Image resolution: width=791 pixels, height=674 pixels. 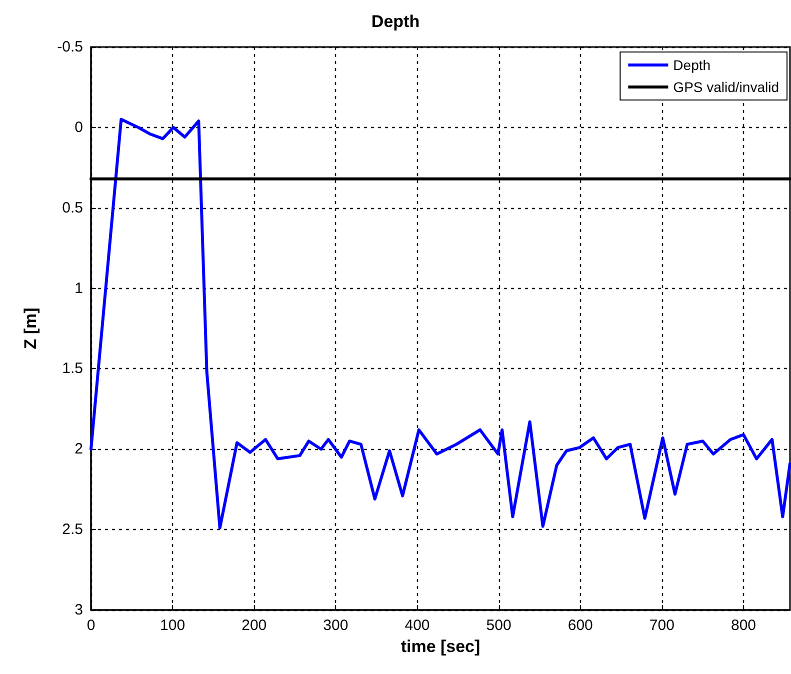 What do you see at coordinates (254, 625) in the screenshot?
I see `x-tick-label: 200` at bounding box center [254, 625].